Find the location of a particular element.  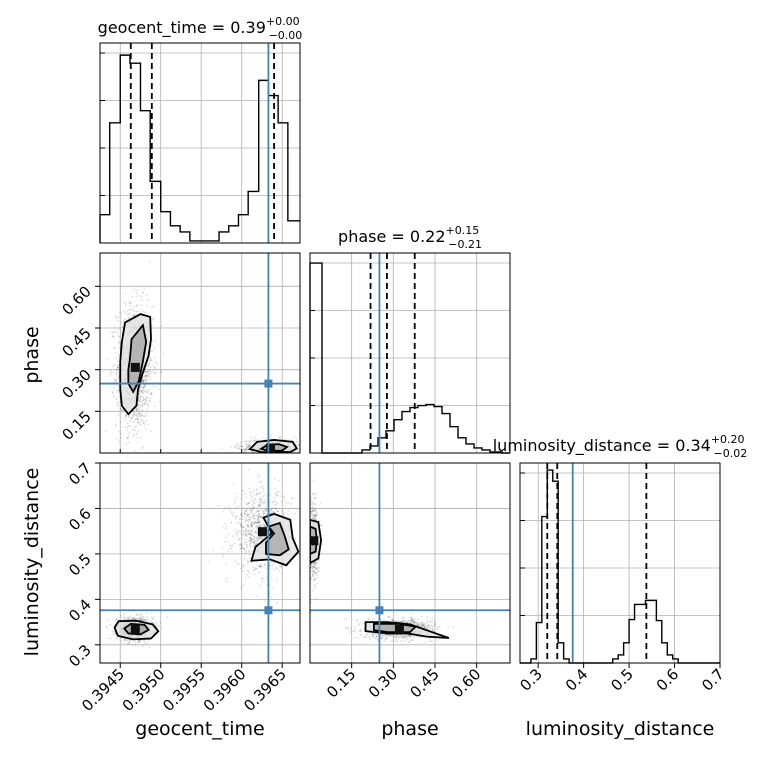

histogram-steps is located at coordinates (620, 566).